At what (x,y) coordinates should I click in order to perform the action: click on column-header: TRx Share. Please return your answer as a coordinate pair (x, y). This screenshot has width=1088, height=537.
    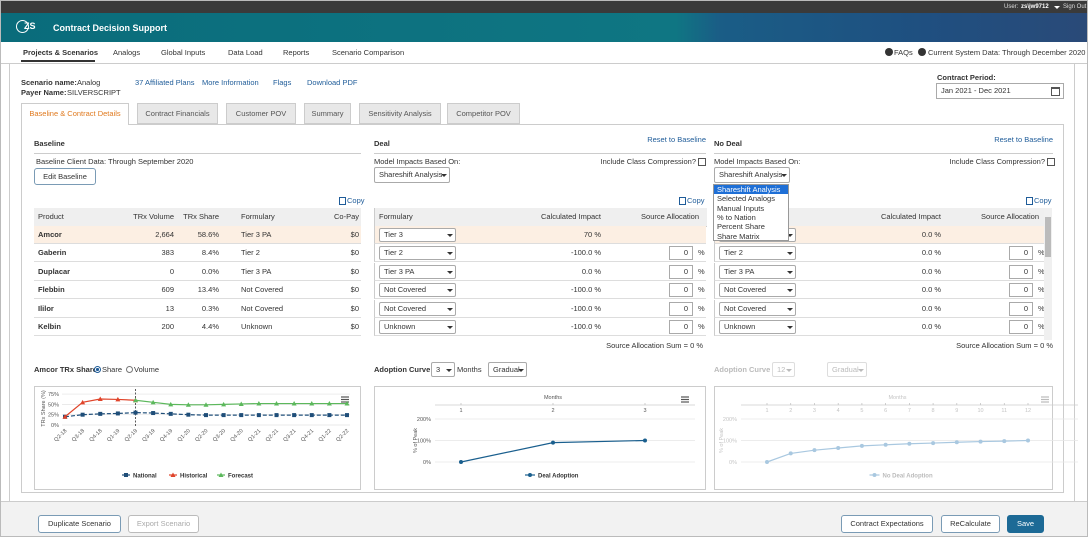
    Looking at the image, I should click on (201, 217).